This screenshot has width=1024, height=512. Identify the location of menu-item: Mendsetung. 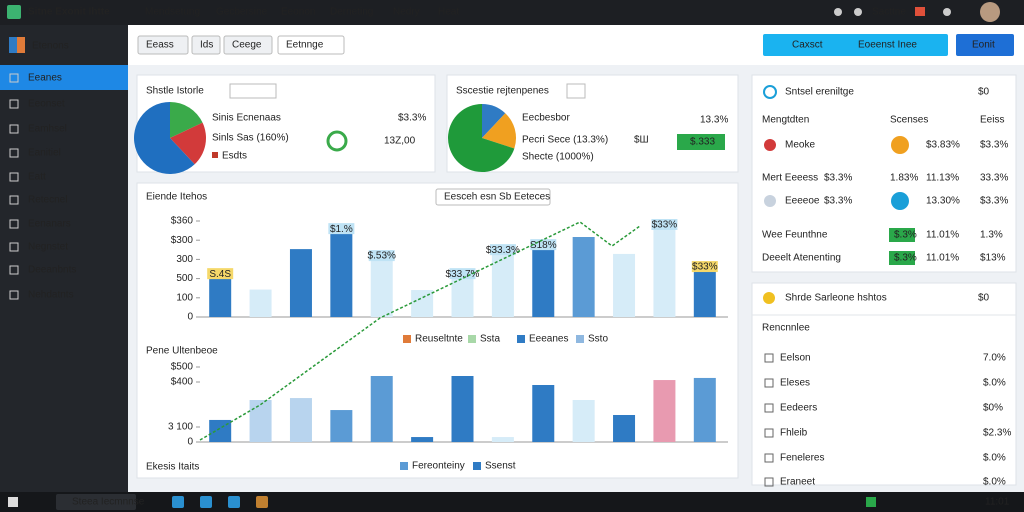
(172, 12).